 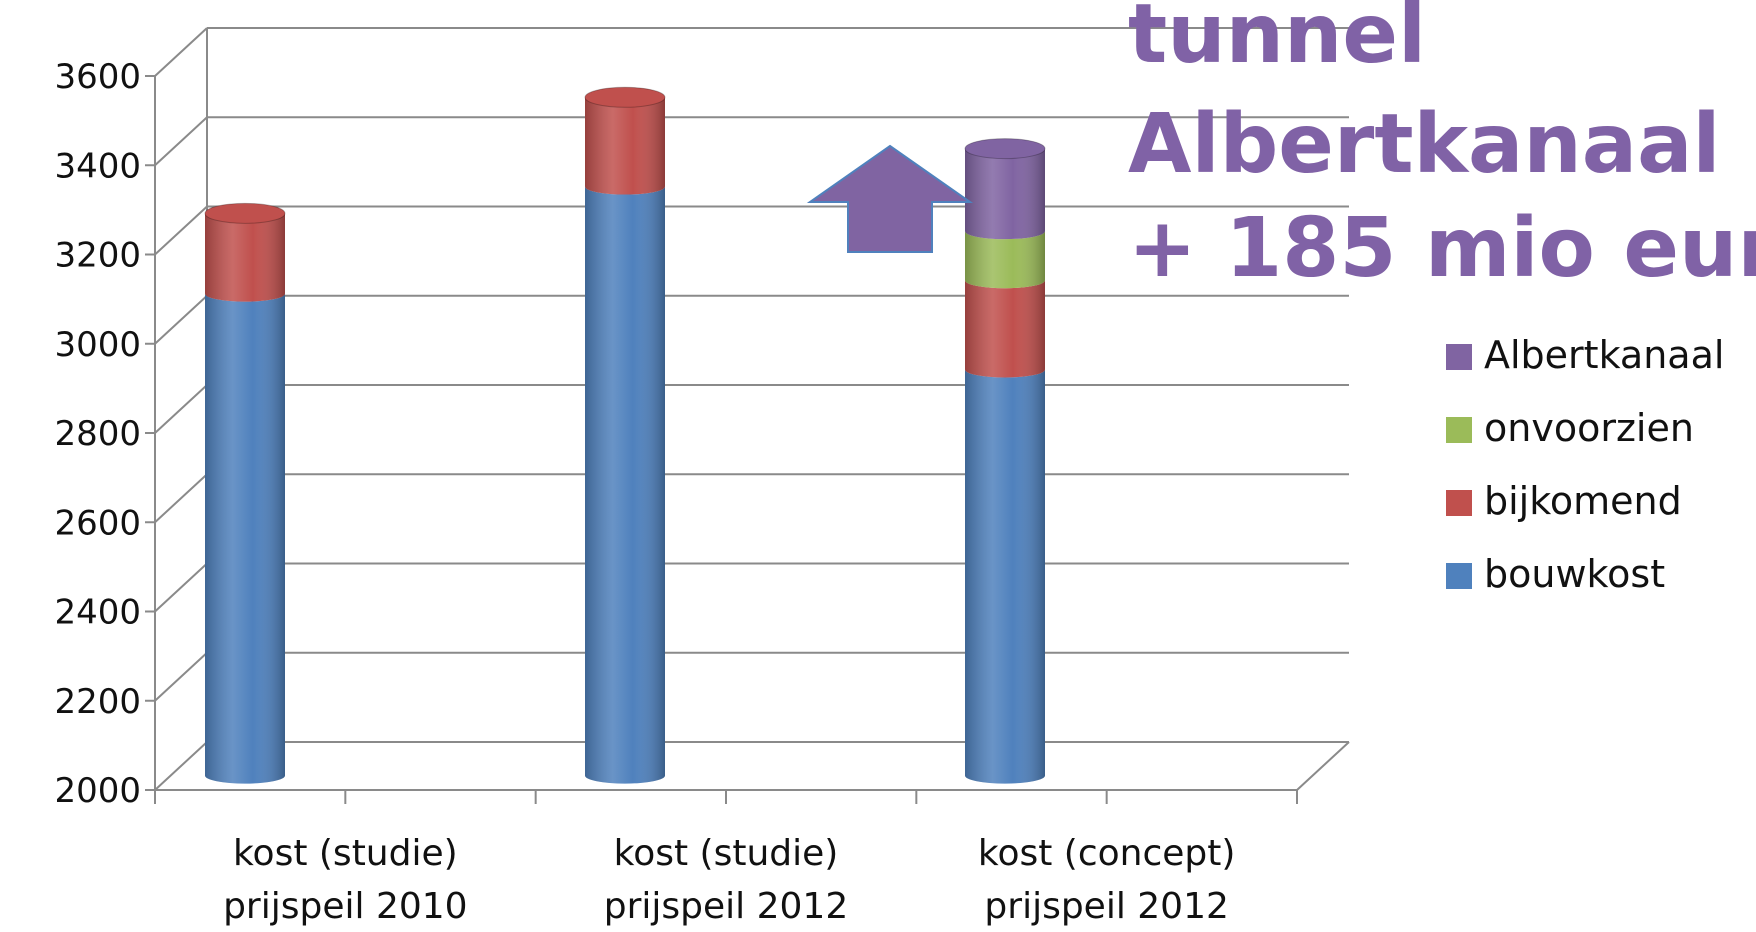 I want to click on legend-label: bijkomend, so click(x=1583, y=501).